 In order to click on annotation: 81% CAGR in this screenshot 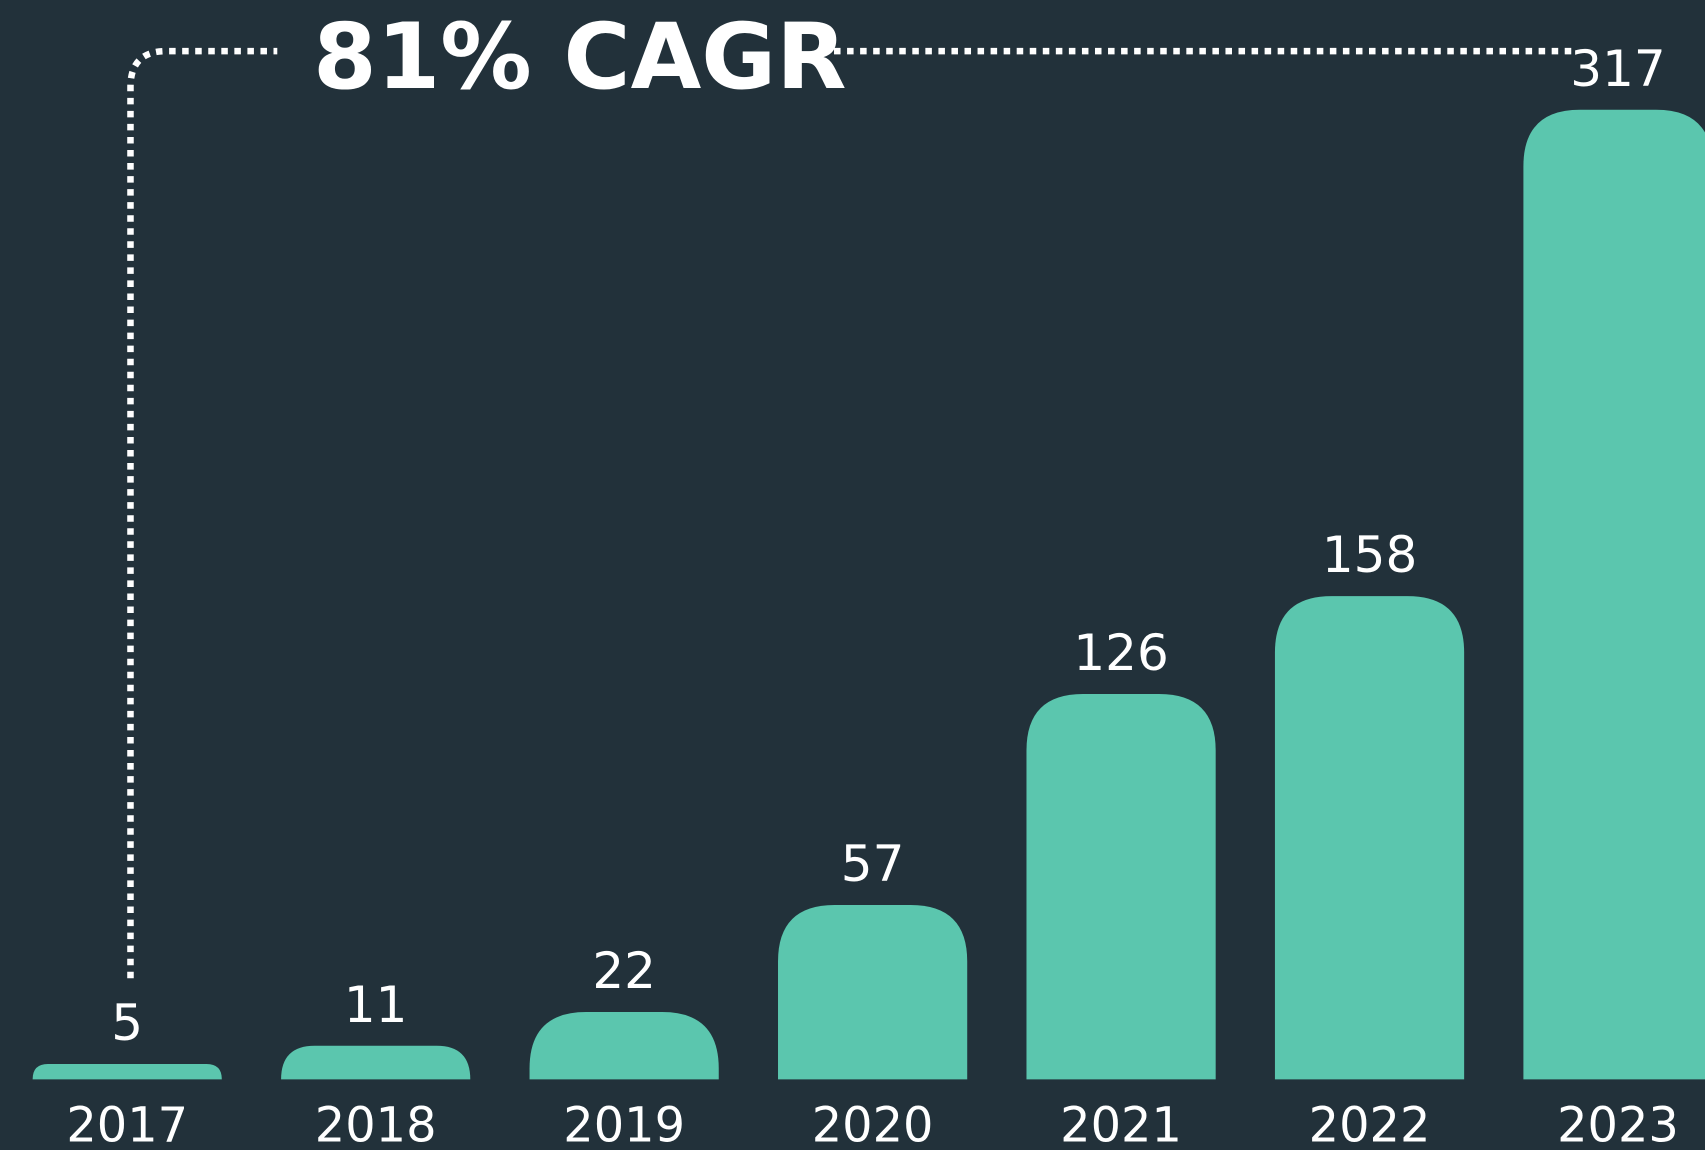, I will do `click(579, 56)`.